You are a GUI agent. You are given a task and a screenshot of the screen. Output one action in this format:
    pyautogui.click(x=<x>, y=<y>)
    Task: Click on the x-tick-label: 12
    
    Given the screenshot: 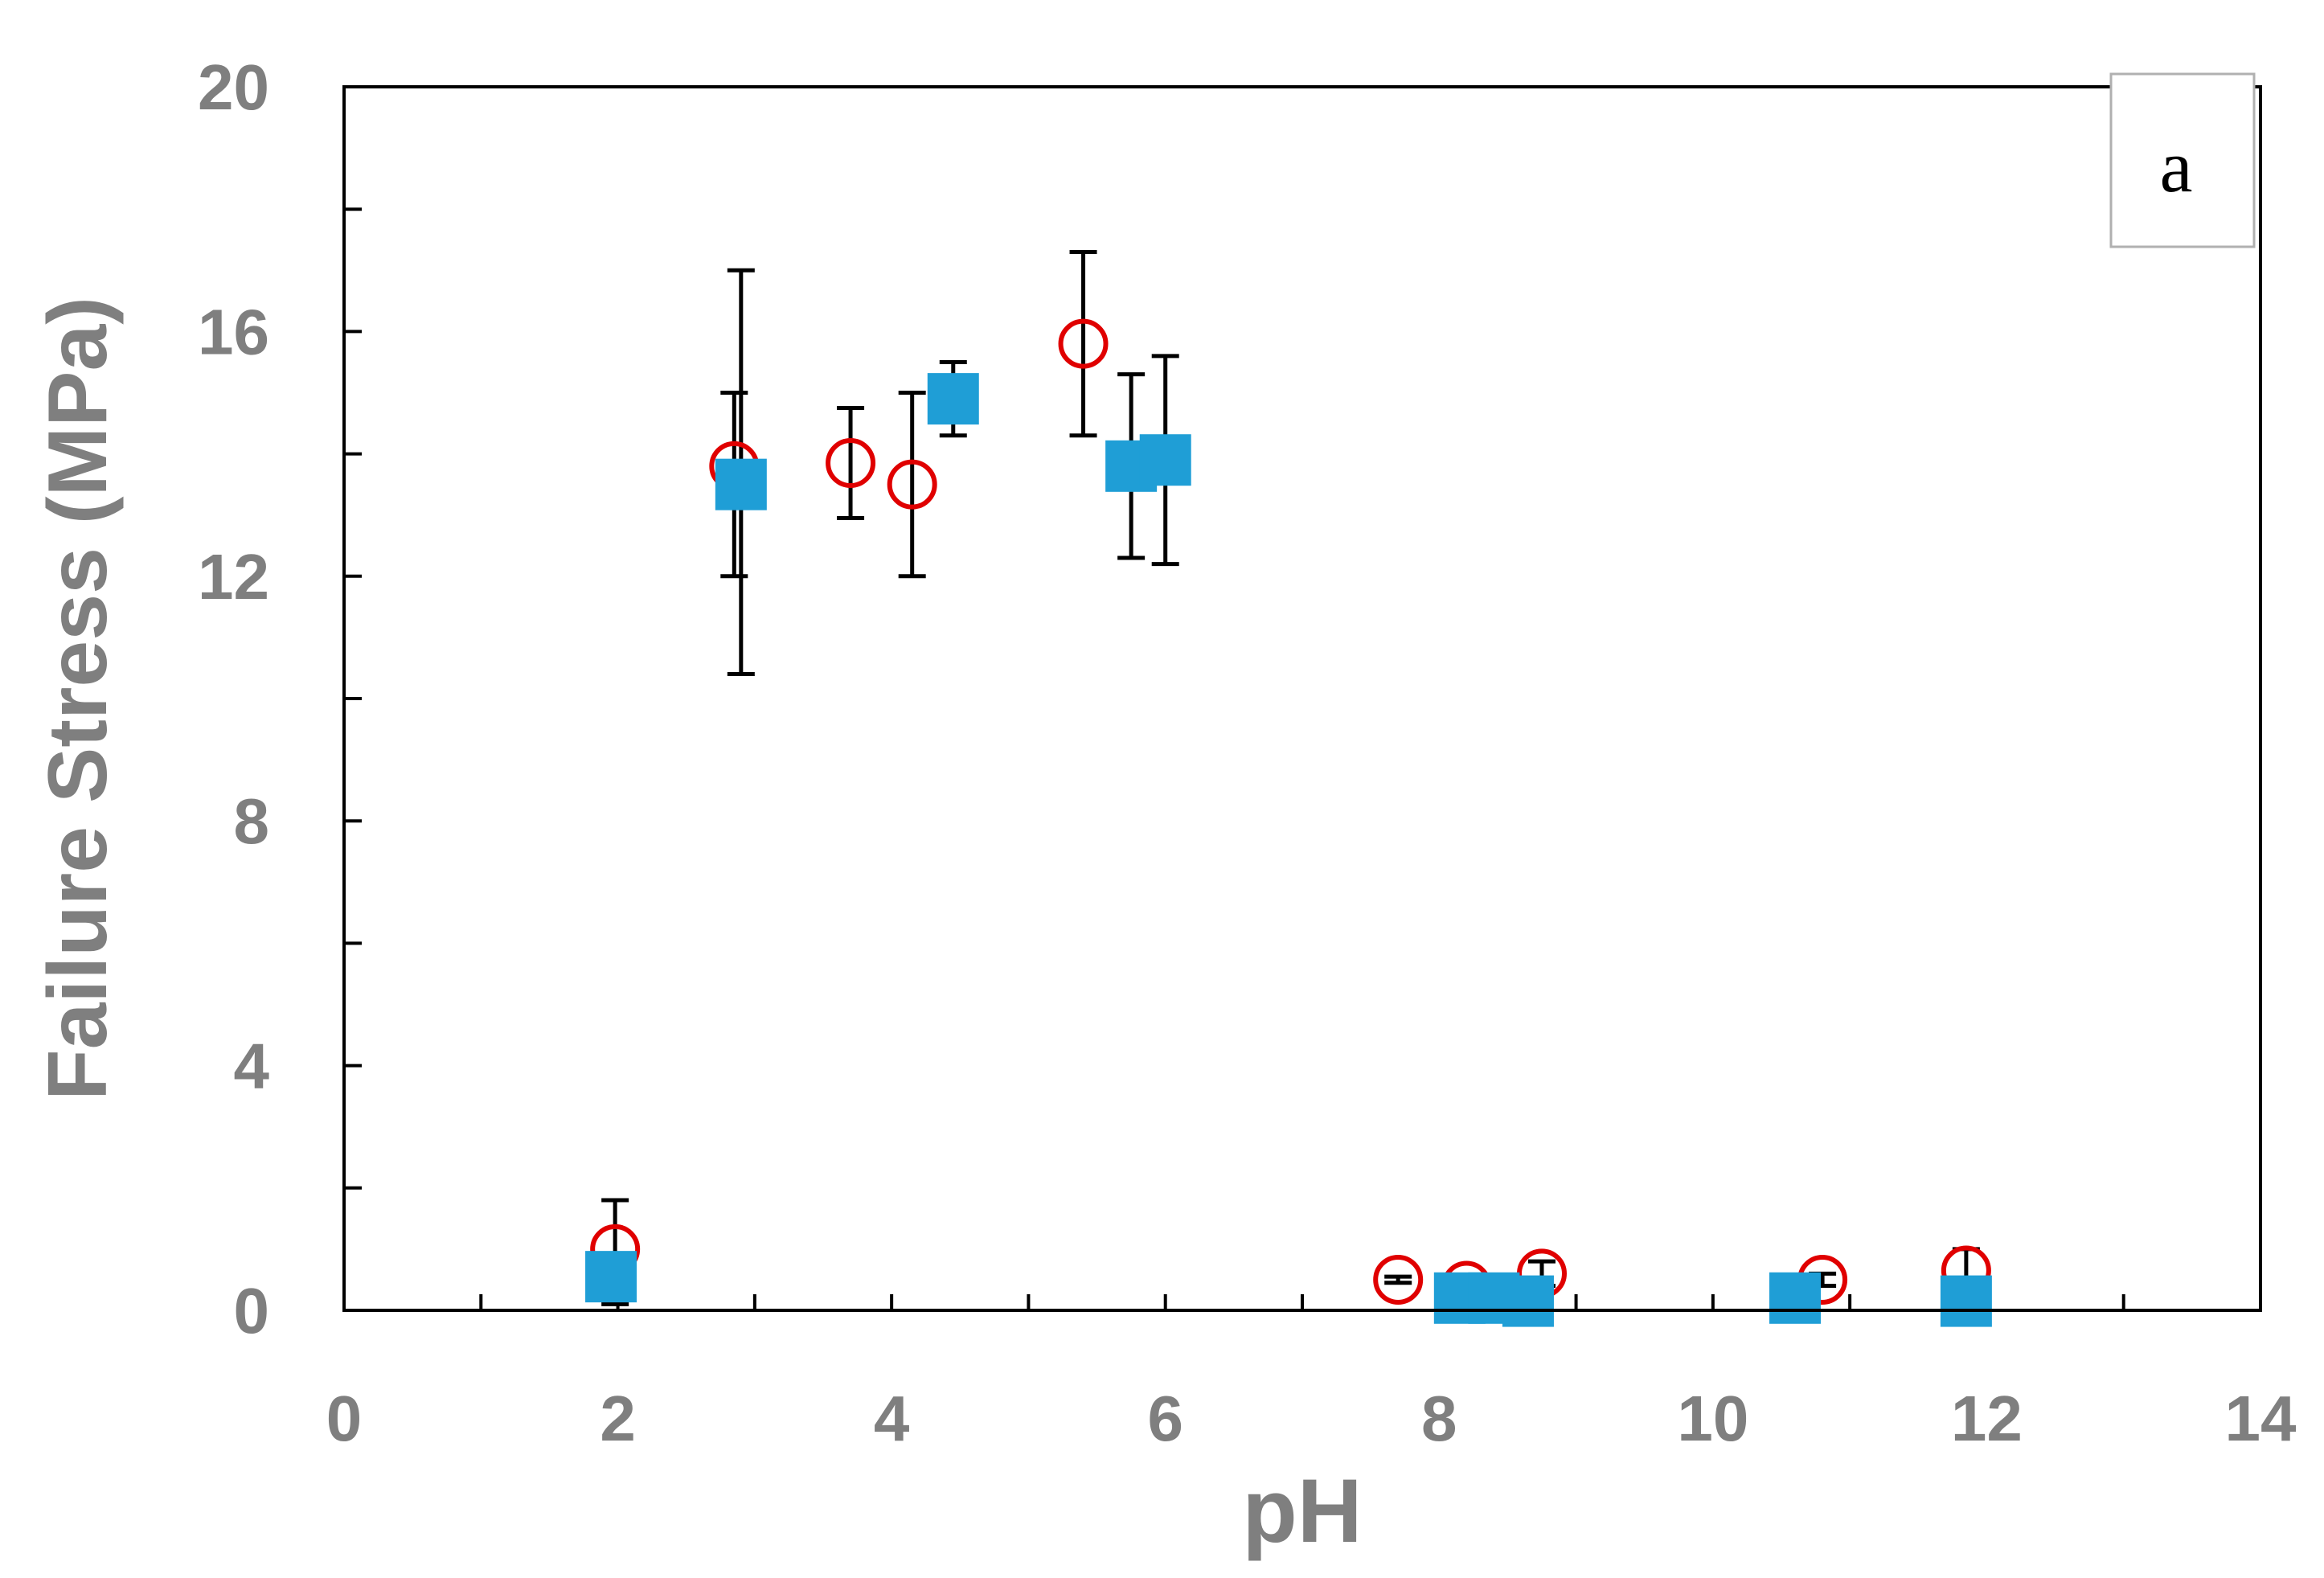 What is the action you would take?
    pyautogui.click(x=1987, y=1418)
    